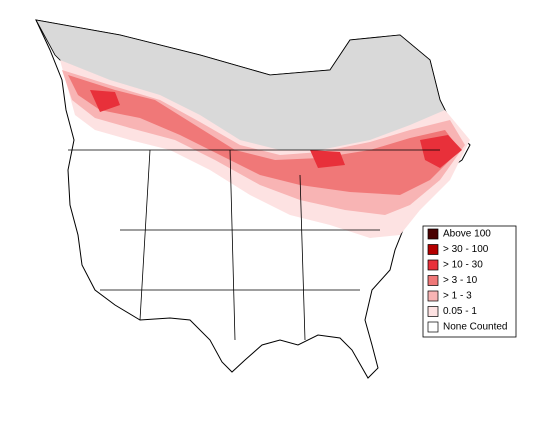 This screenshot has height=423, width=547. Describe the element at coordinates (457, 296) in the screenshot. I see `legend-label: > 1 - 3` at that location.